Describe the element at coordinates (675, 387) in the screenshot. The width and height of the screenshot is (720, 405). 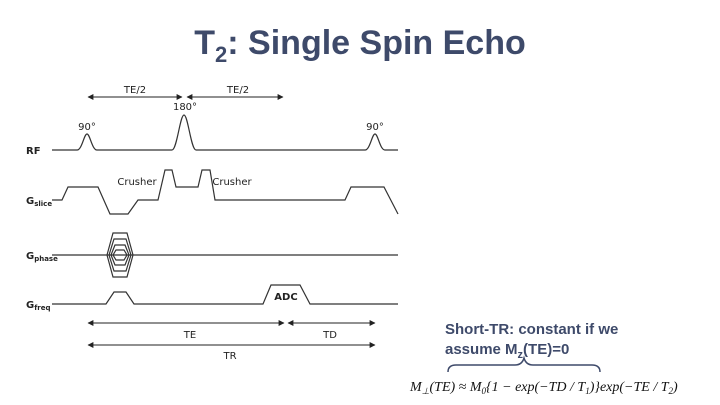
I see `text-part: )` at that location.